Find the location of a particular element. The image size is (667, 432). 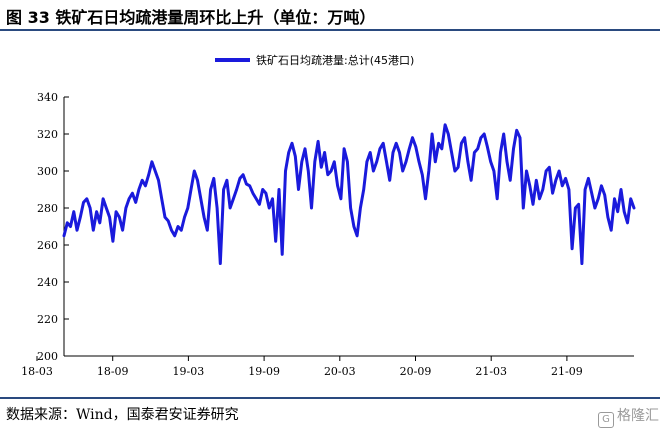

watermark-logo-icon: G is located at coordinates (606, 420).